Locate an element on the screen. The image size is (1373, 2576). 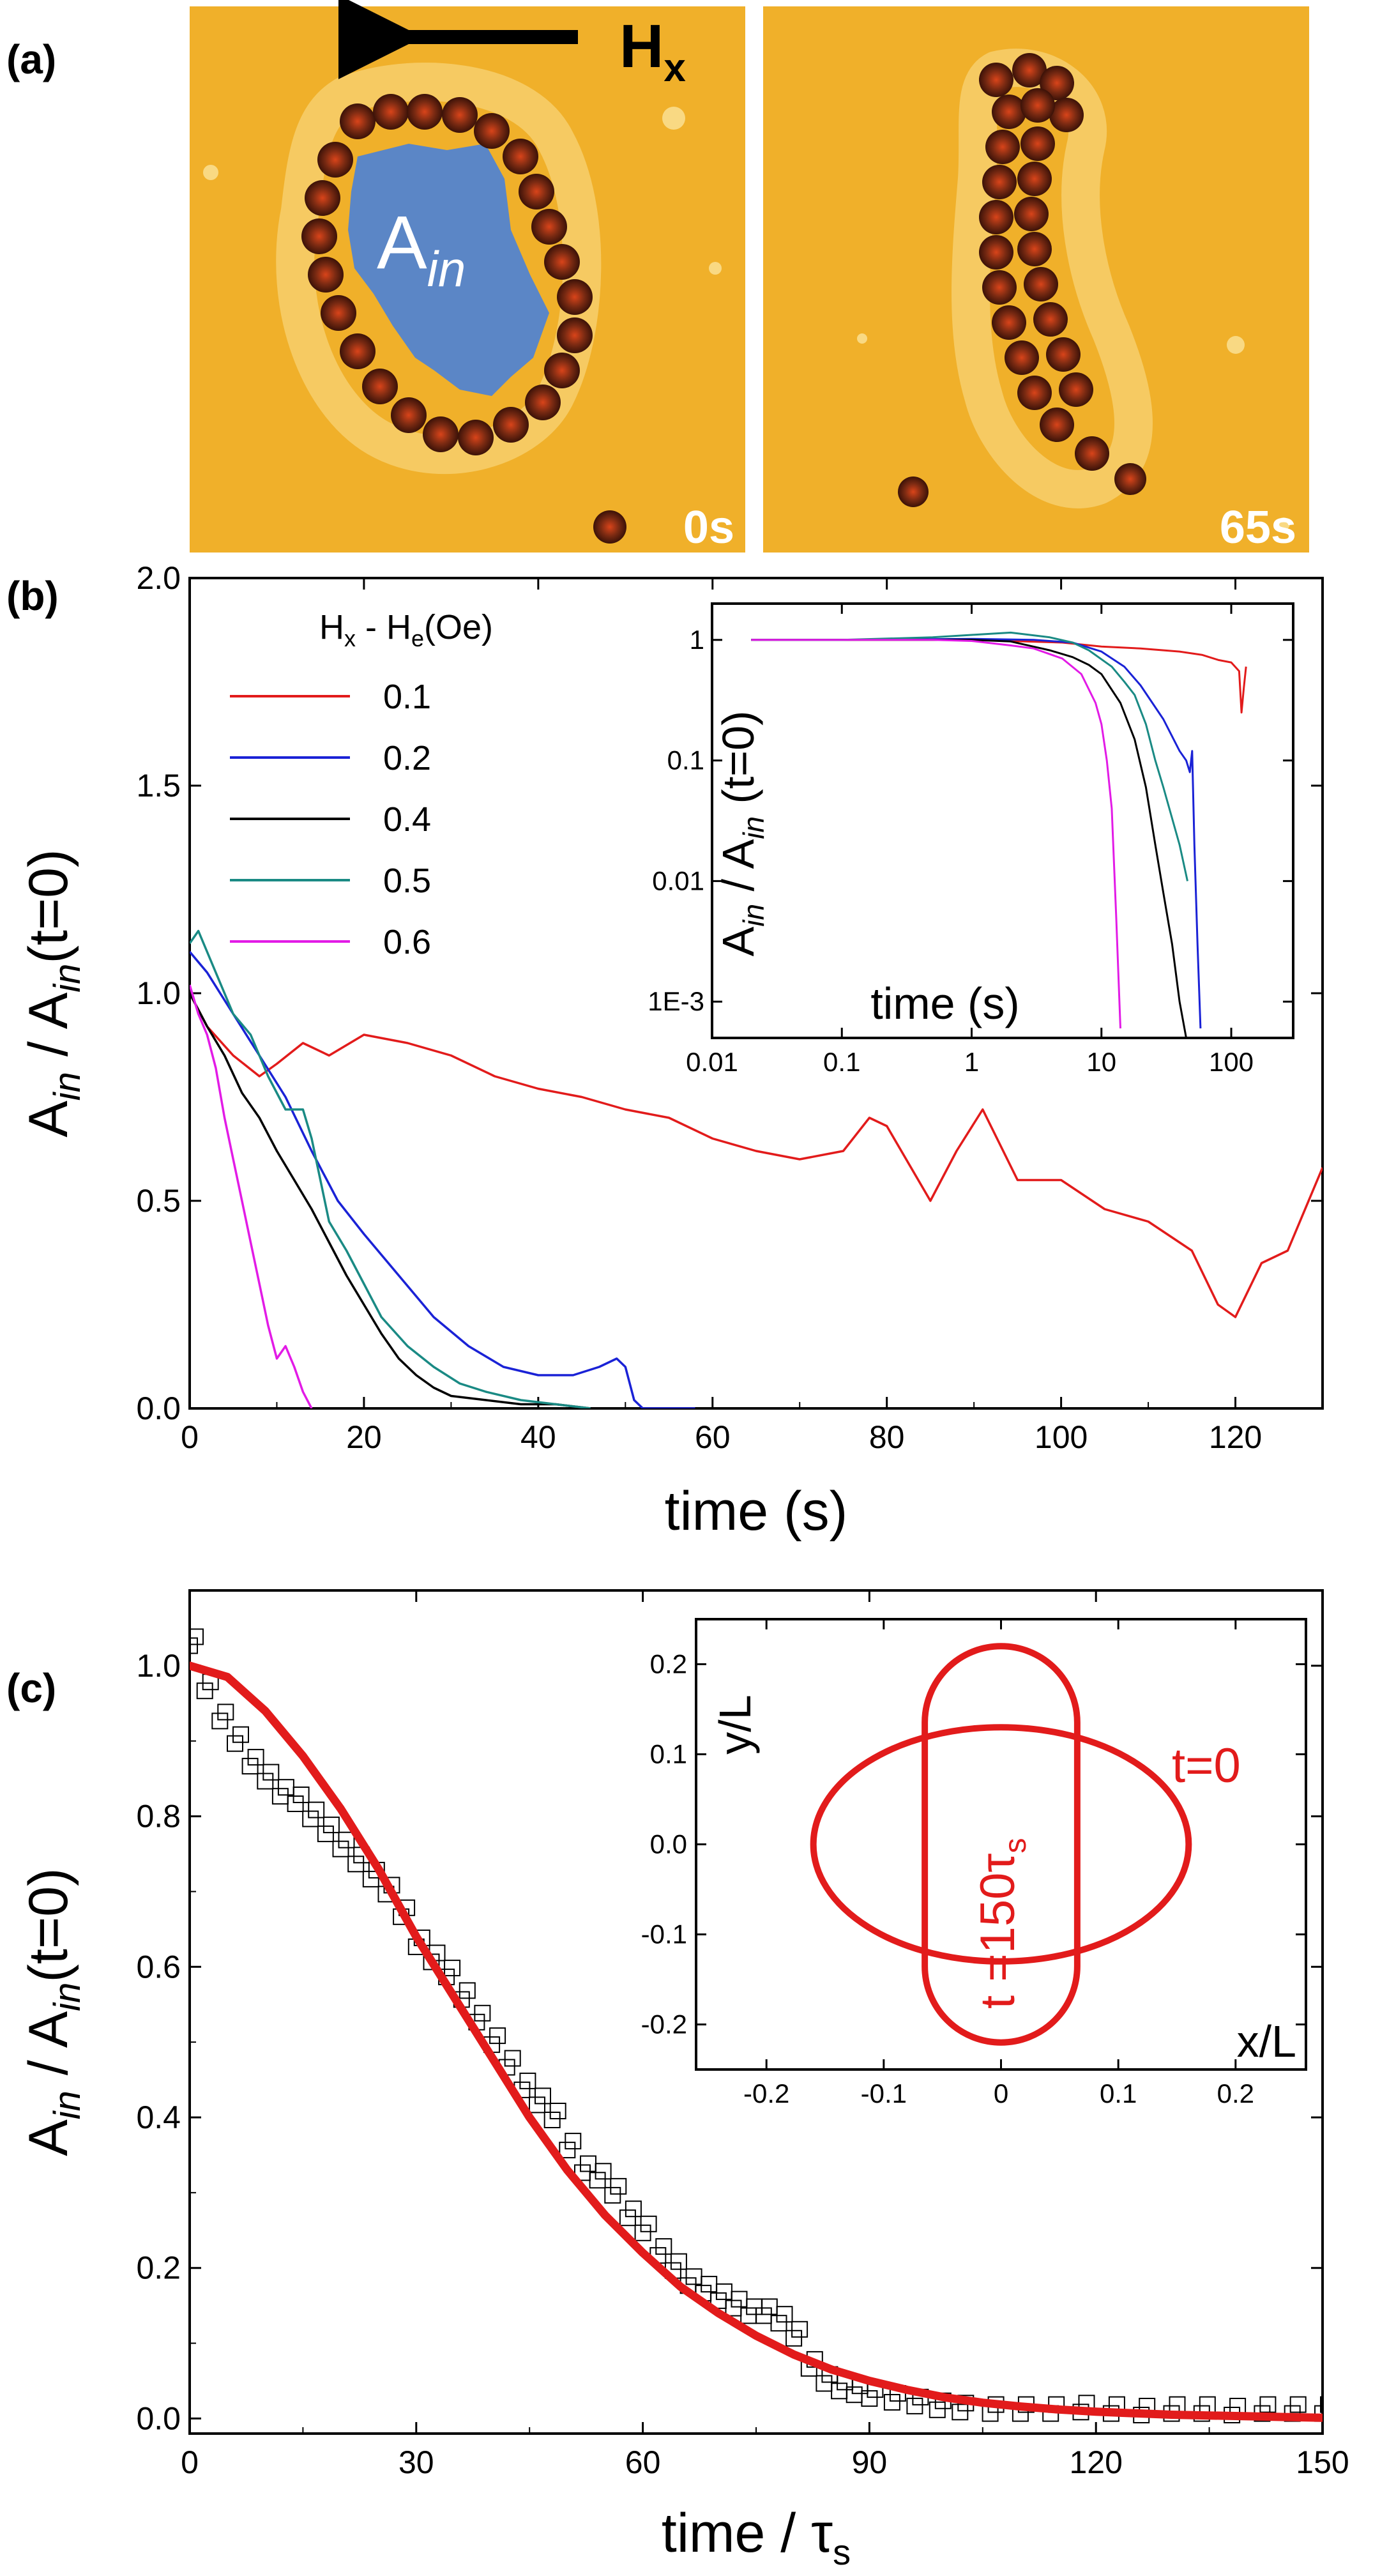
inset-c-xlabel: x/L is located at coordinates (1266, 2041).